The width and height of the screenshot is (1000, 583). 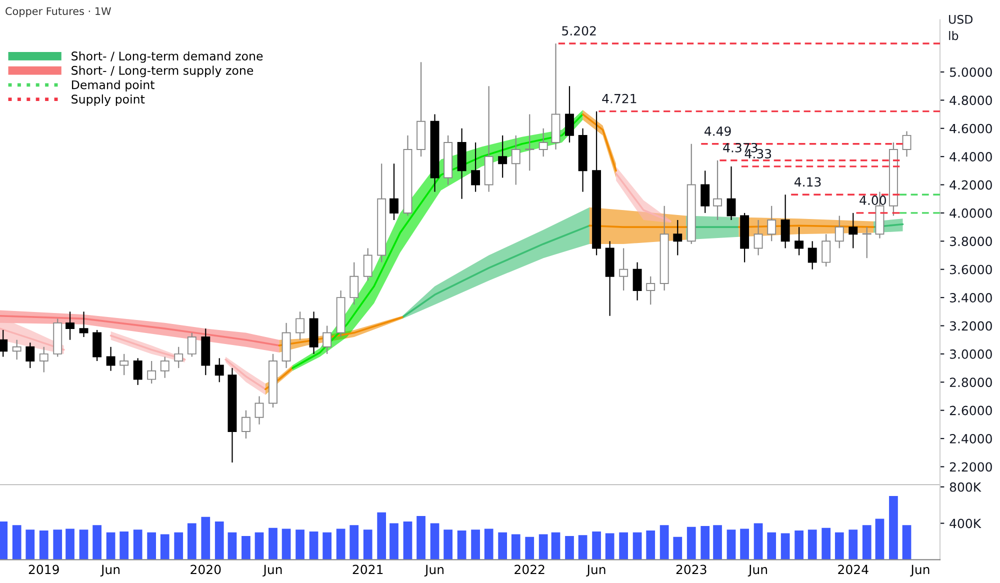 I want to click on y-tick-label: 2.8000, so click(x=971, y=383).